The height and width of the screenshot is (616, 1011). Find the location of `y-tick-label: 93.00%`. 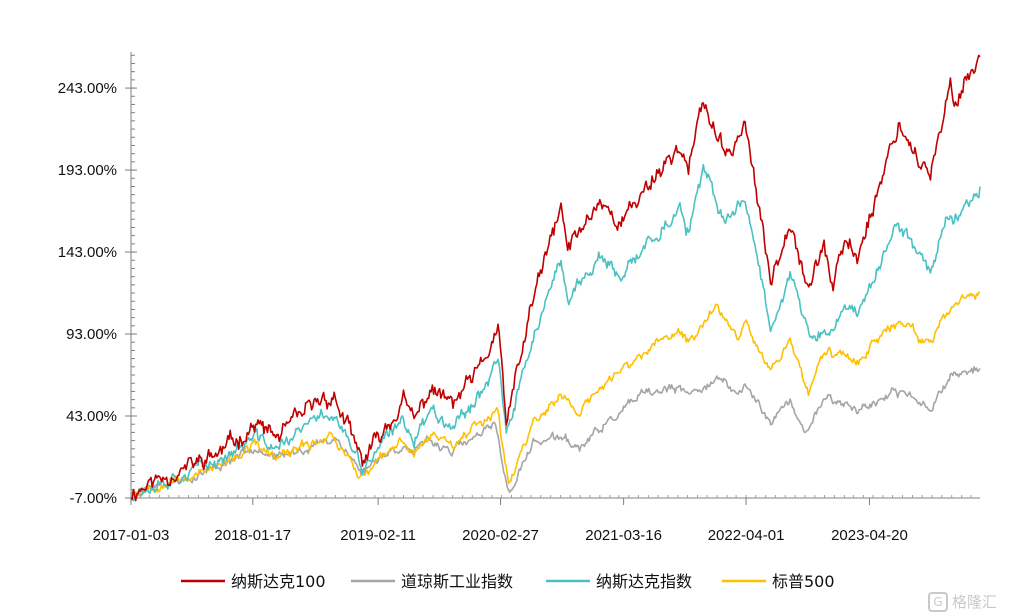

y-tick-label: 93.00% is located at coordinates (91, 334).